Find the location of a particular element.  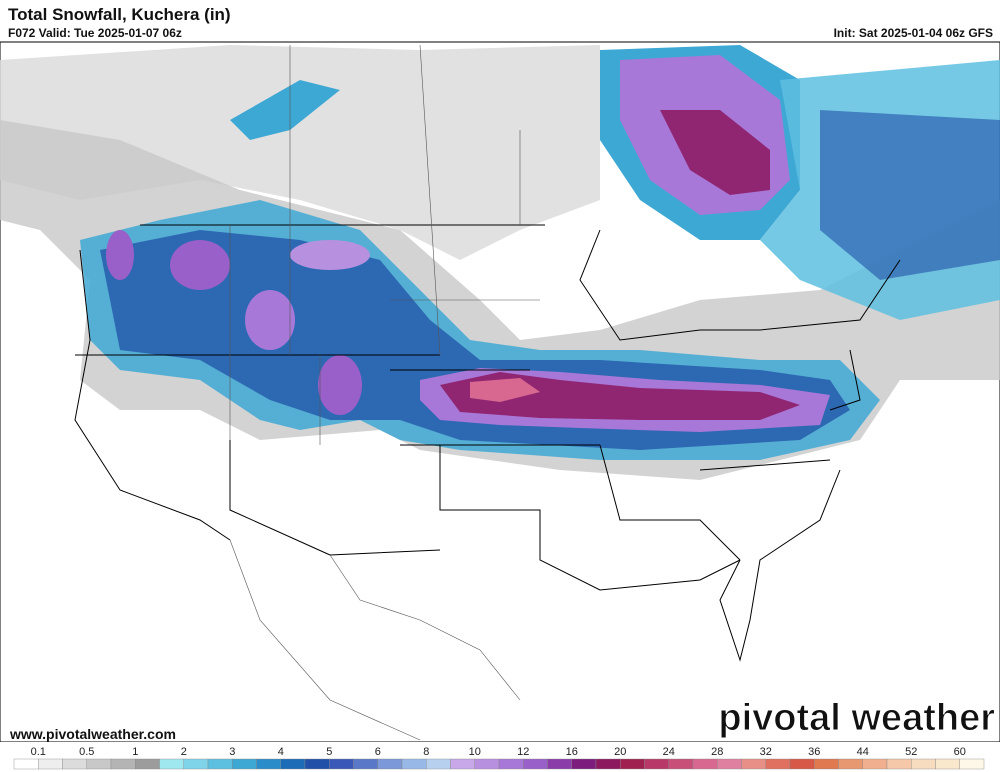

colorbar-label: 0.5 is located at coordinates (86, 752).